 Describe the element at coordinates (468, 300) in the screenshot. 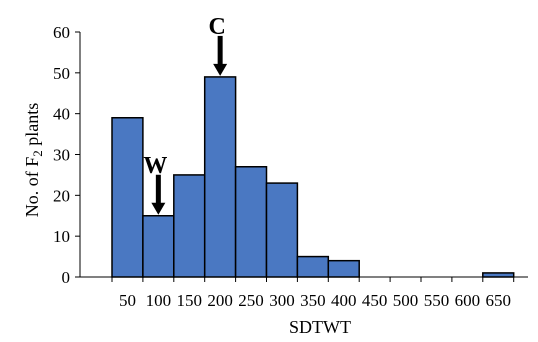

I see `x-tick-label: 600` at that location.